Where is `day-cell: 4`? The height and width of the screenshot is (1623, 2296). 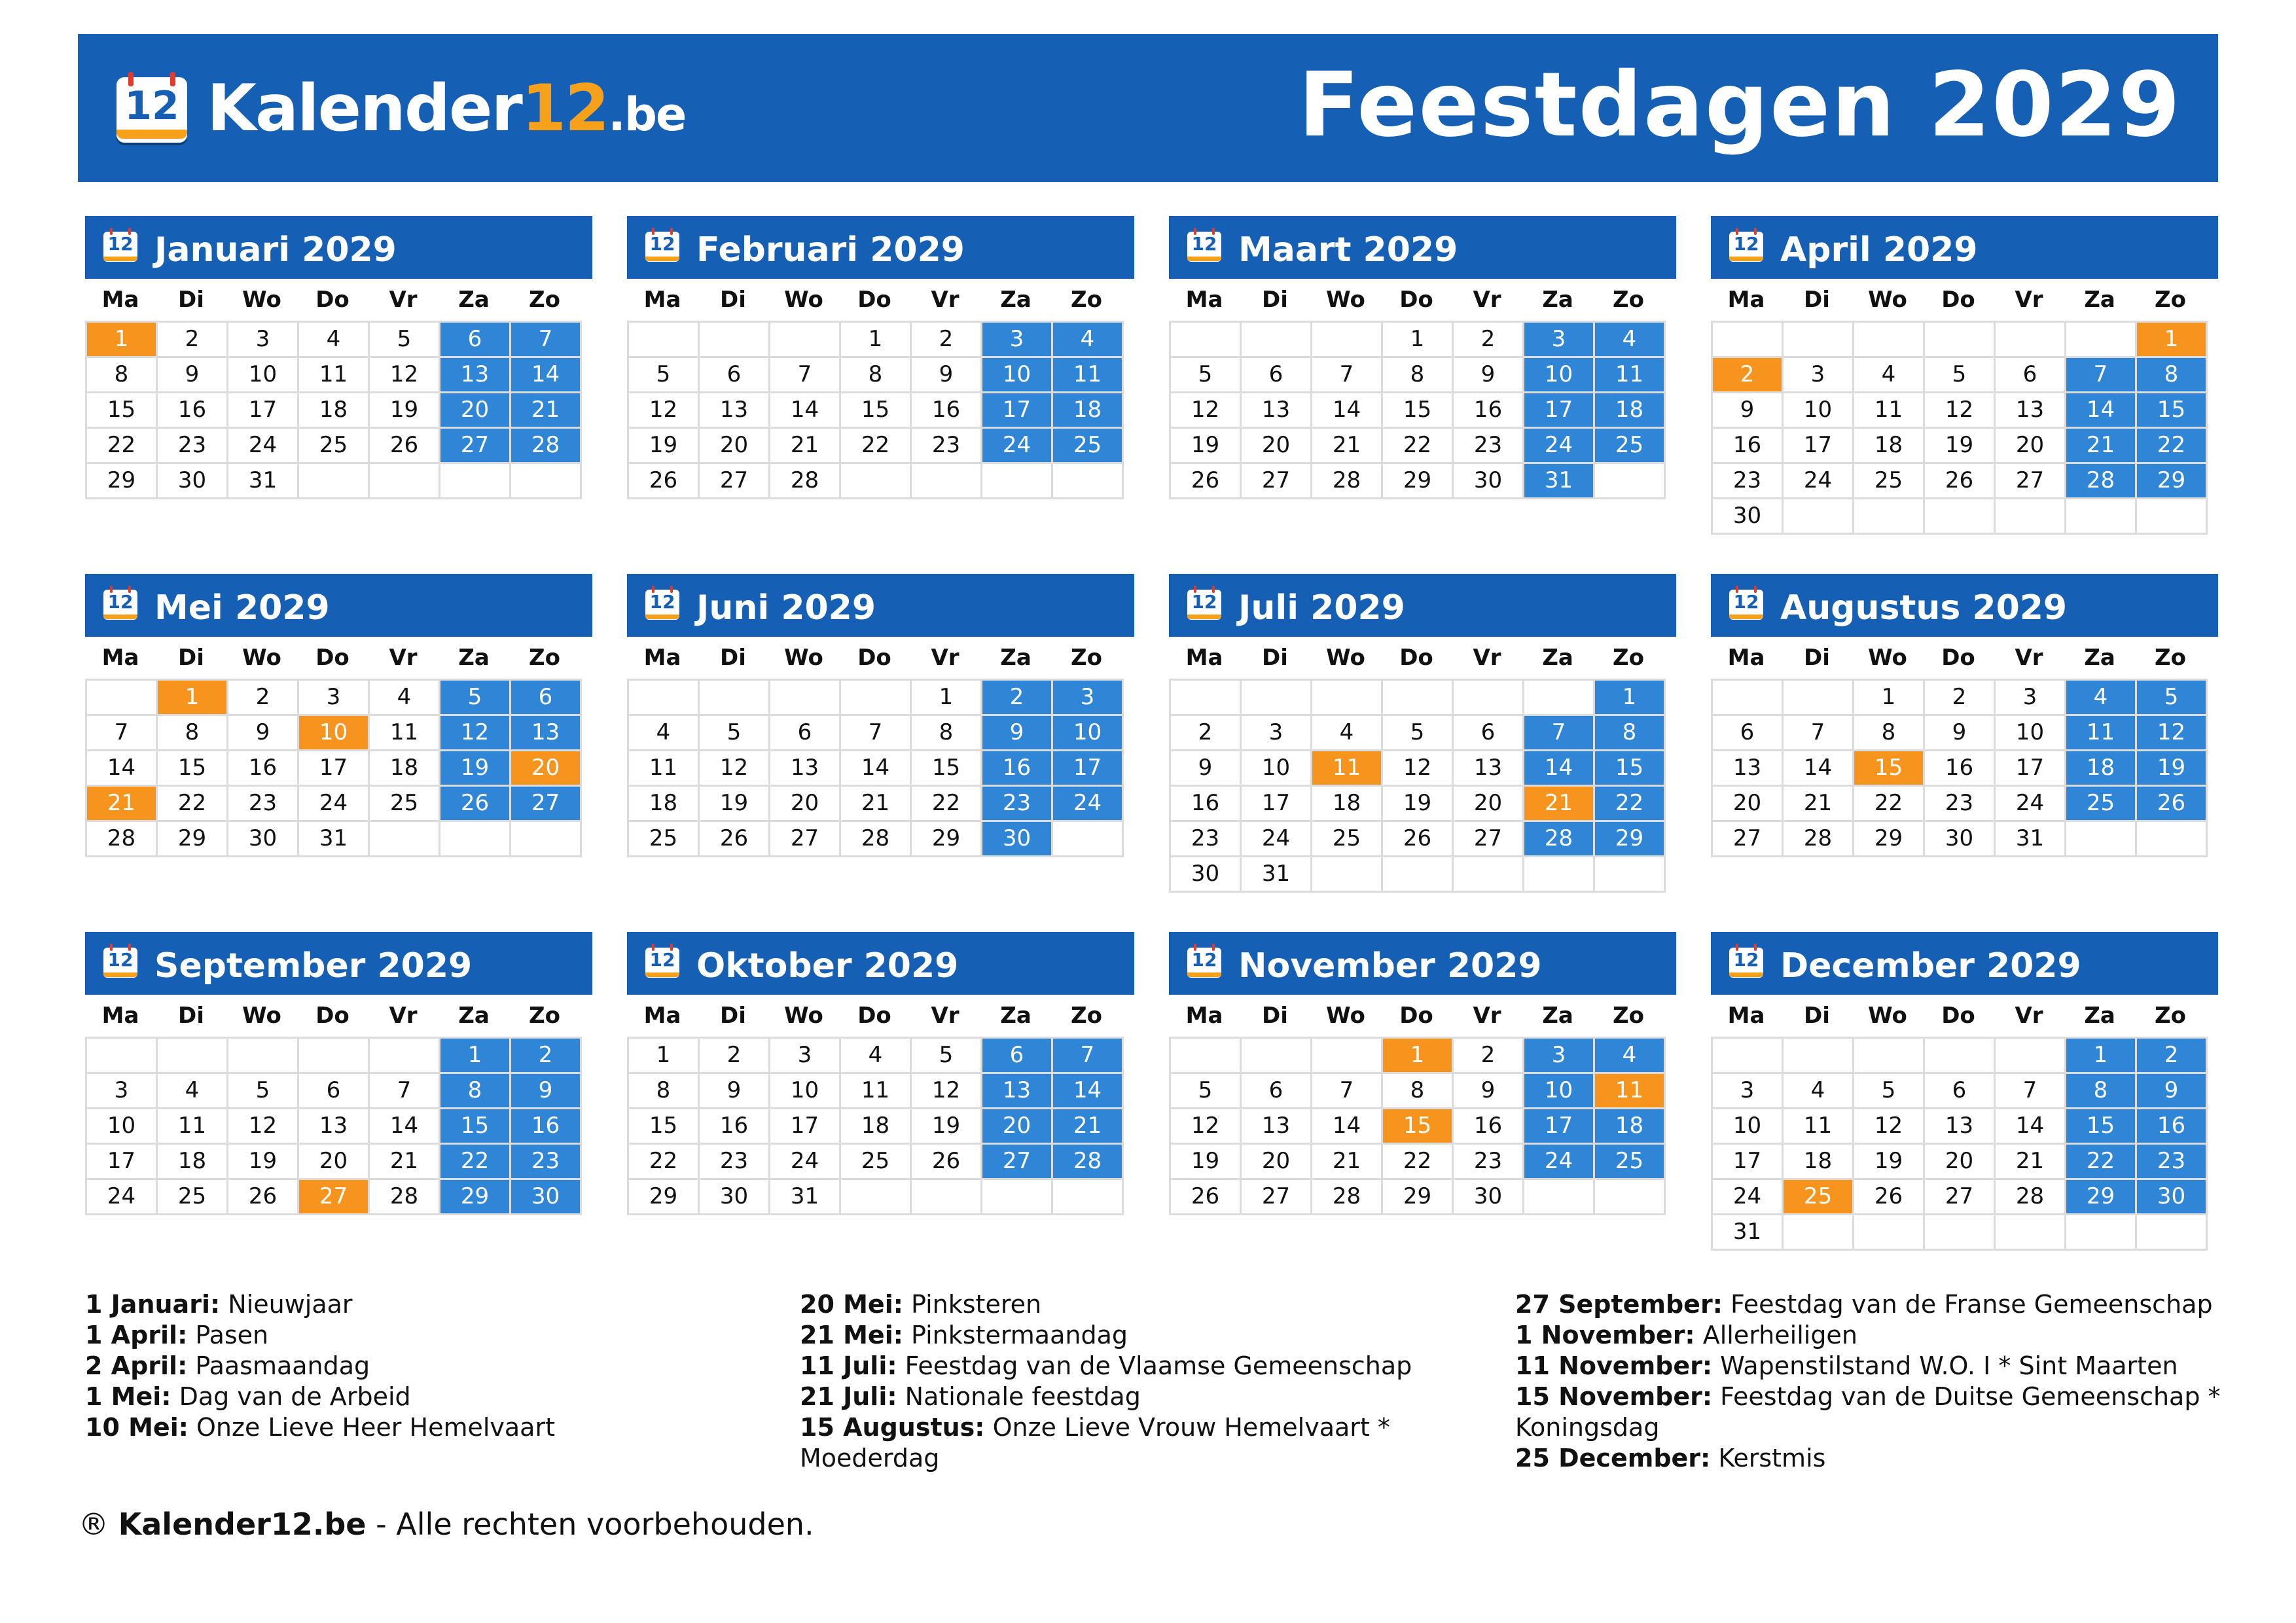 day-cell: 4 is located at coordinates (334, 340).